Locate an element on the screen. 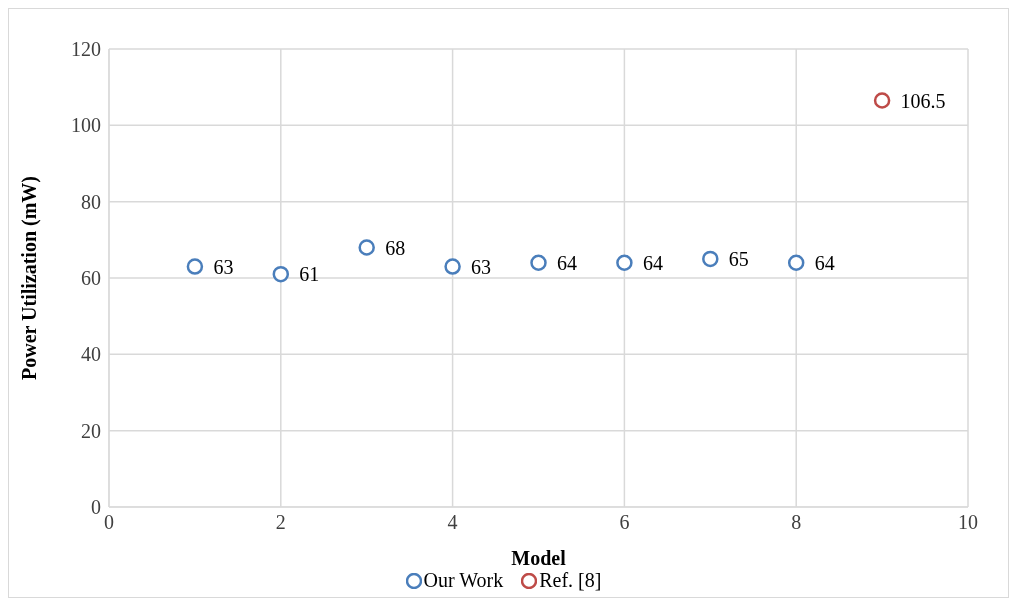 The height and width of the screenshot is (606, 1017). y-axis-title: Power Utilization (mW) is located at coordinates (30, 278).